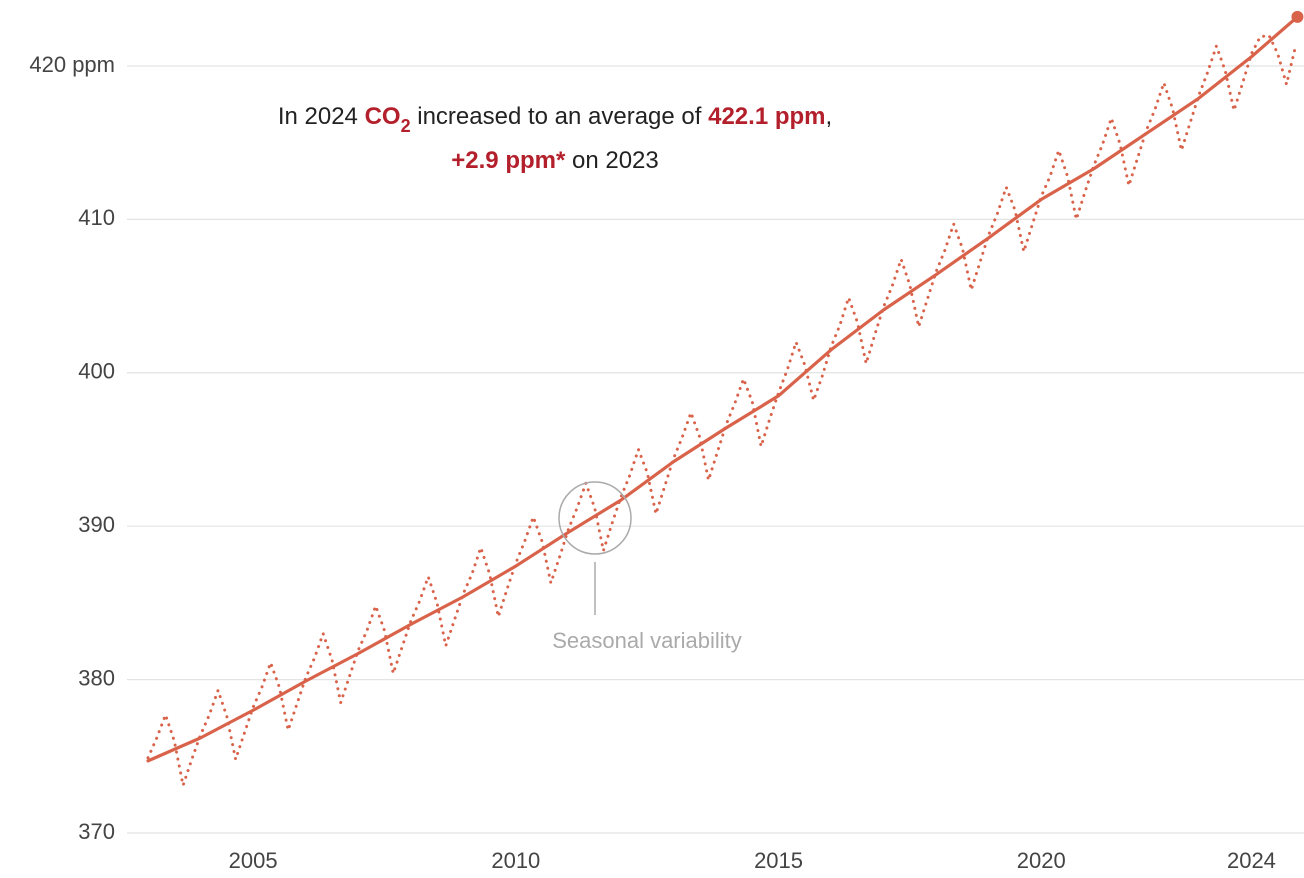 The image size is (1304, 878). What do you see at coordinates (647, 640) in the screenshot?
I see `callout-label: Seasonal variability` at bounding box center [647, 640].